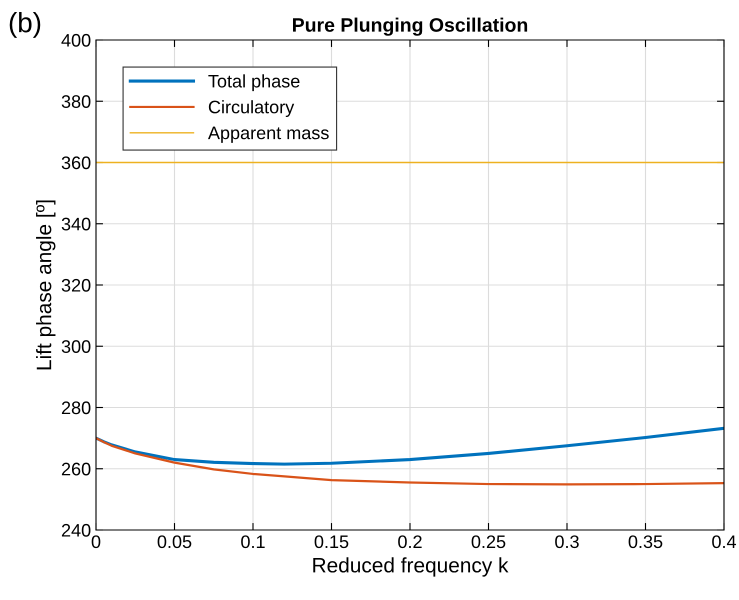 This screenshot has width=739, height=600. Describe the element at coordinates (25, 25) in the screenshot. I see `text: (b)` at that location.